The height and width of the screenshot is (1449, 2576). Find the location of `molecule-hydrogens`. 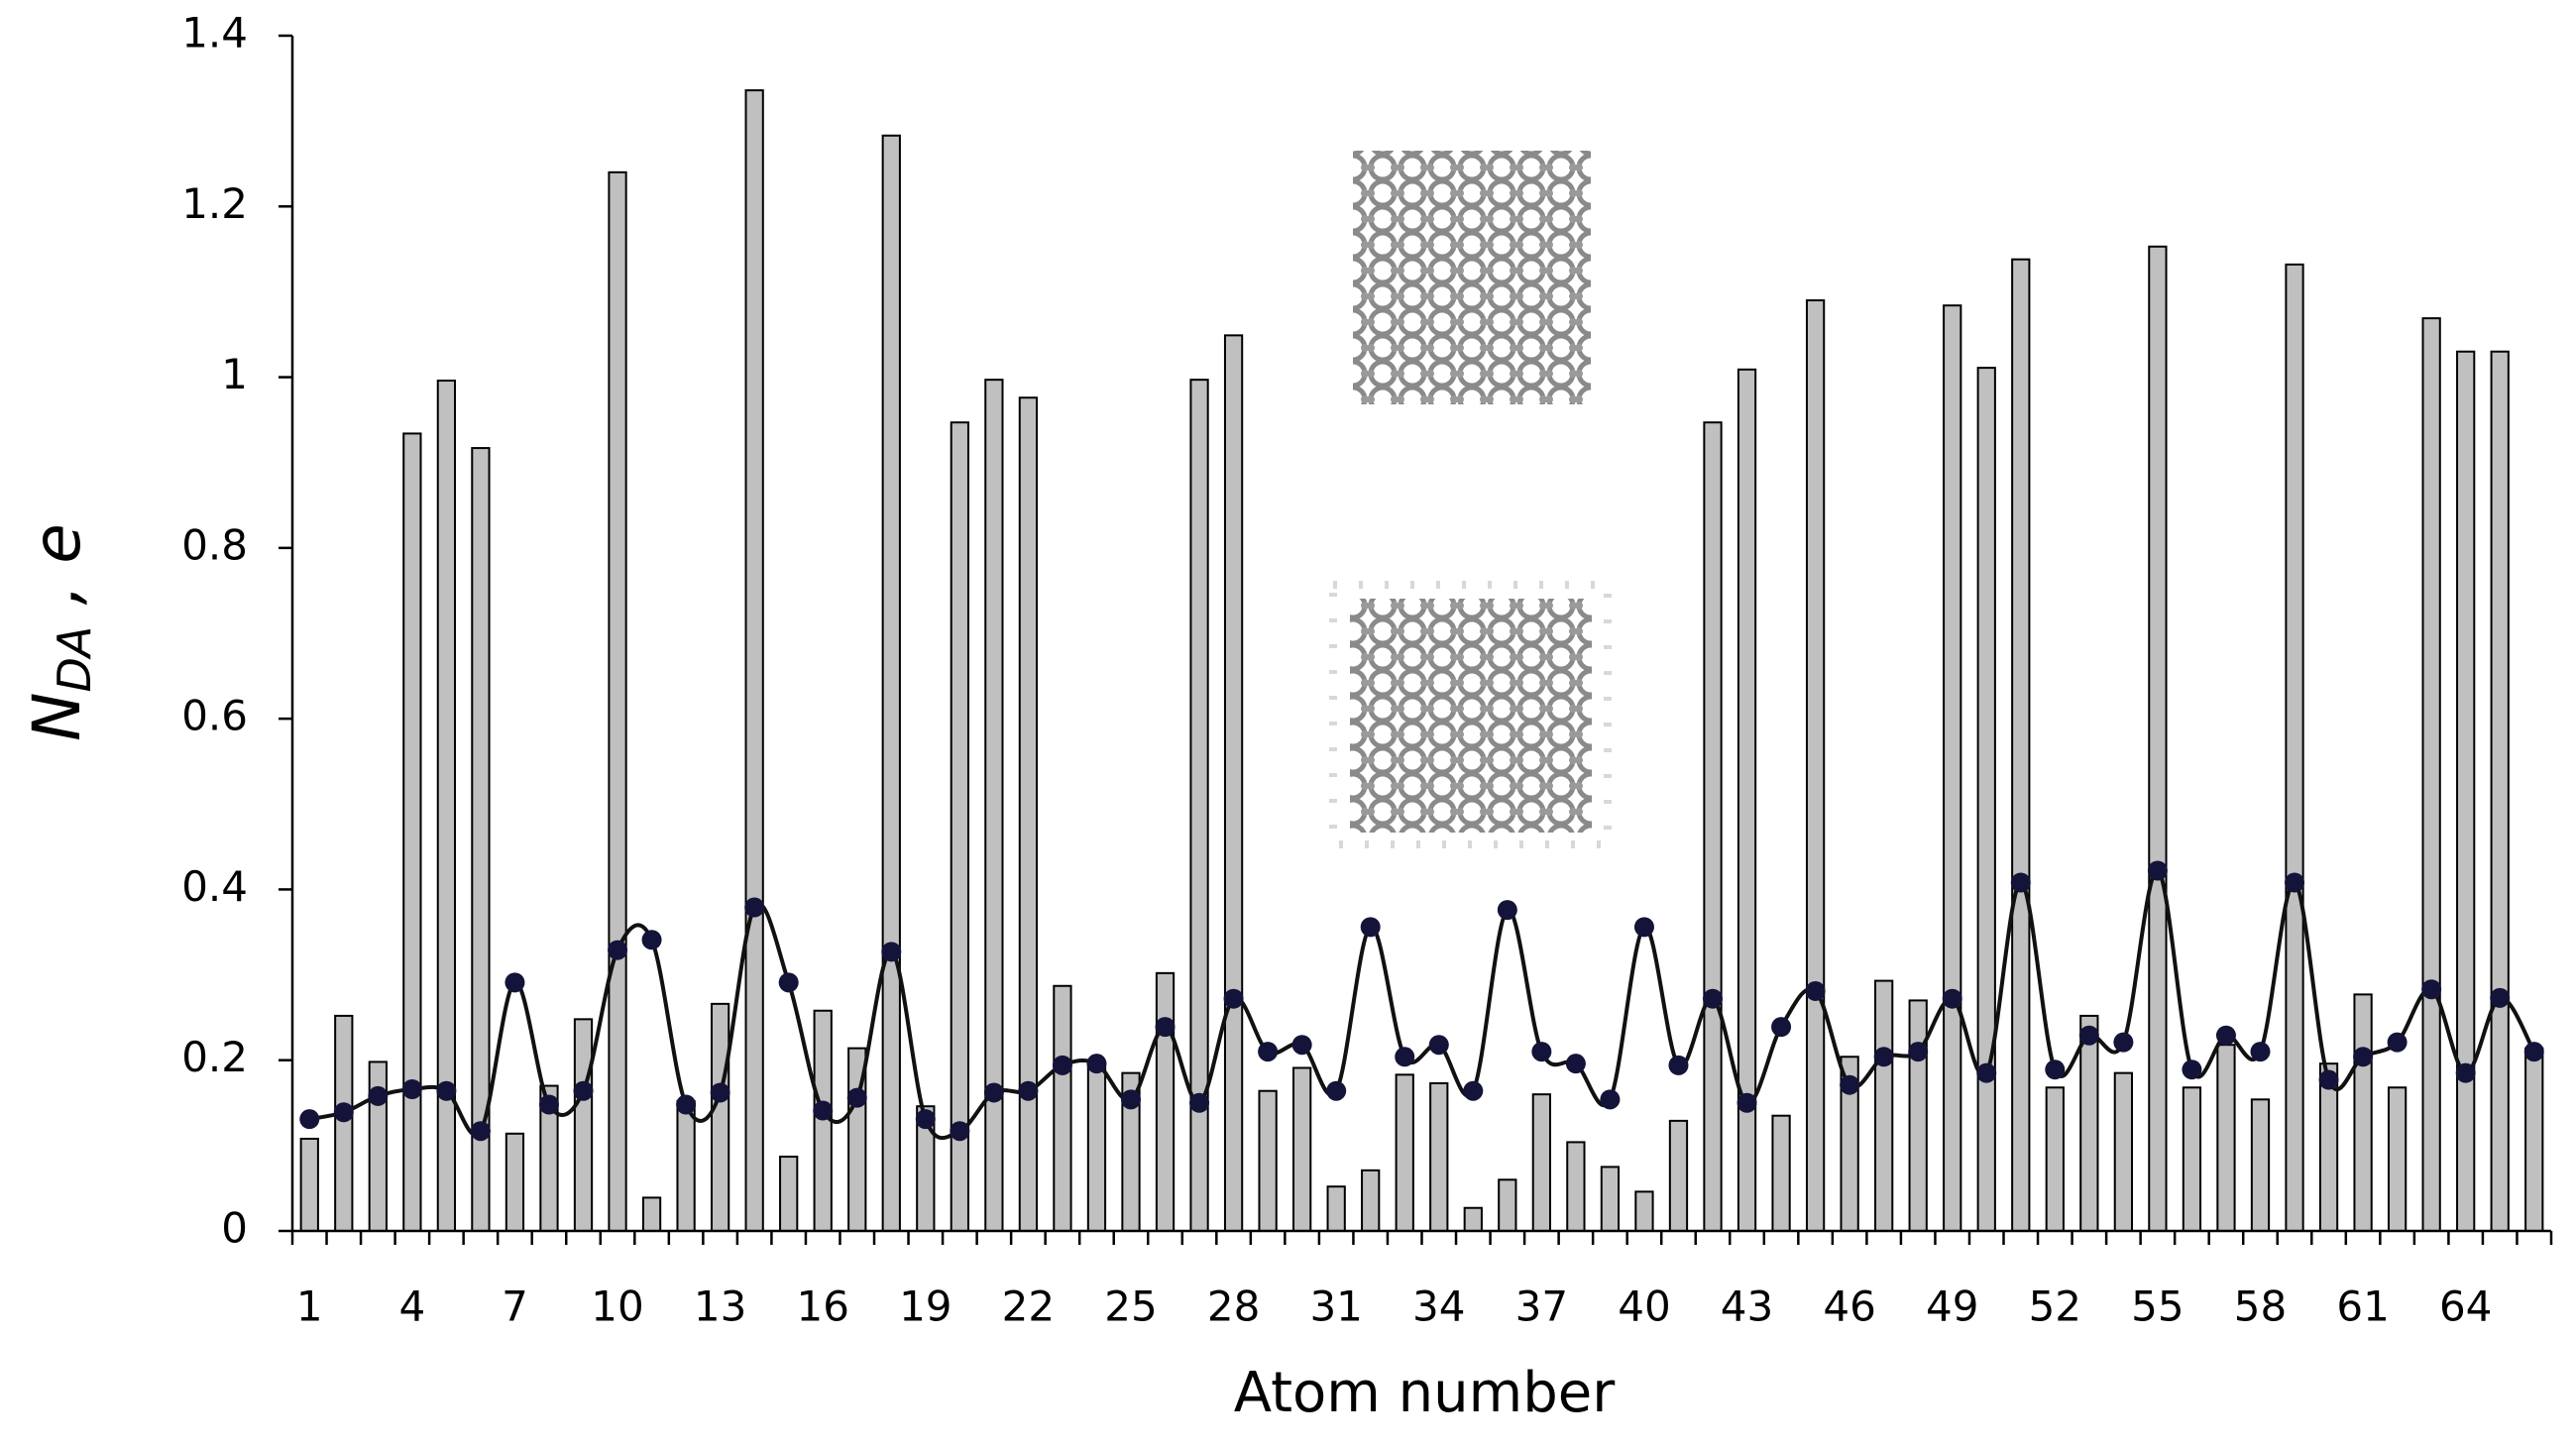

molecule-hydrogens is located at coordinates (1470, 715).